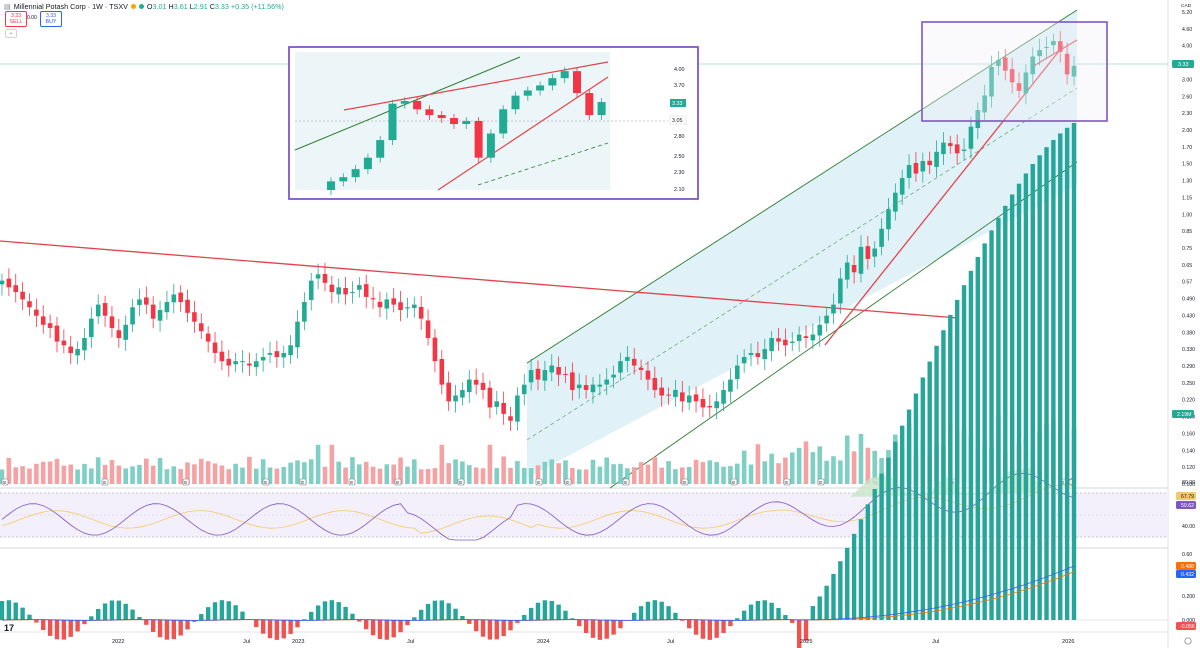 The width and height of the screenshot is (1200, 648). I want to click on resistance-trendline, so click(479, 279).